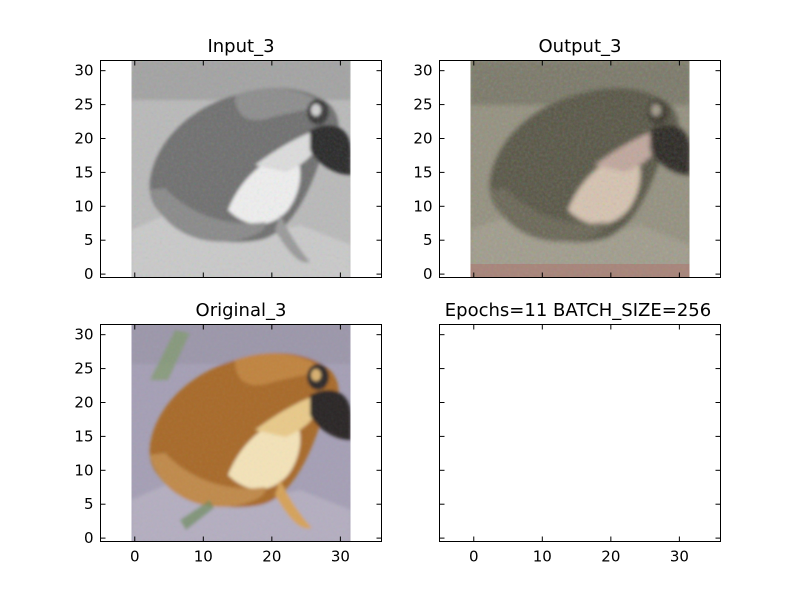  What do you see at coordinates (580, 46) in the screenshot?
I see `output-title: Output_3` at bounding box center [580, 46].